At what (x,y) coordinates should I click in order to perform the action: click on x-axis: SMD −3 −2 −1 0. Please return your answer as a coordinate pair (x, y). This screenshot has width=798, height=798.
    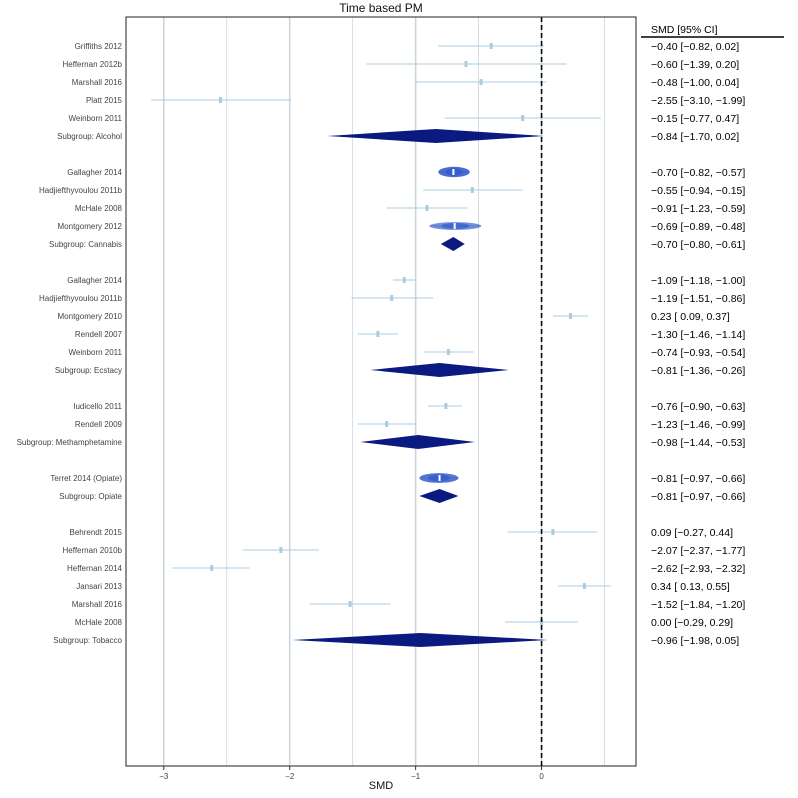
    Looking at the image, I should click on (351, 779).